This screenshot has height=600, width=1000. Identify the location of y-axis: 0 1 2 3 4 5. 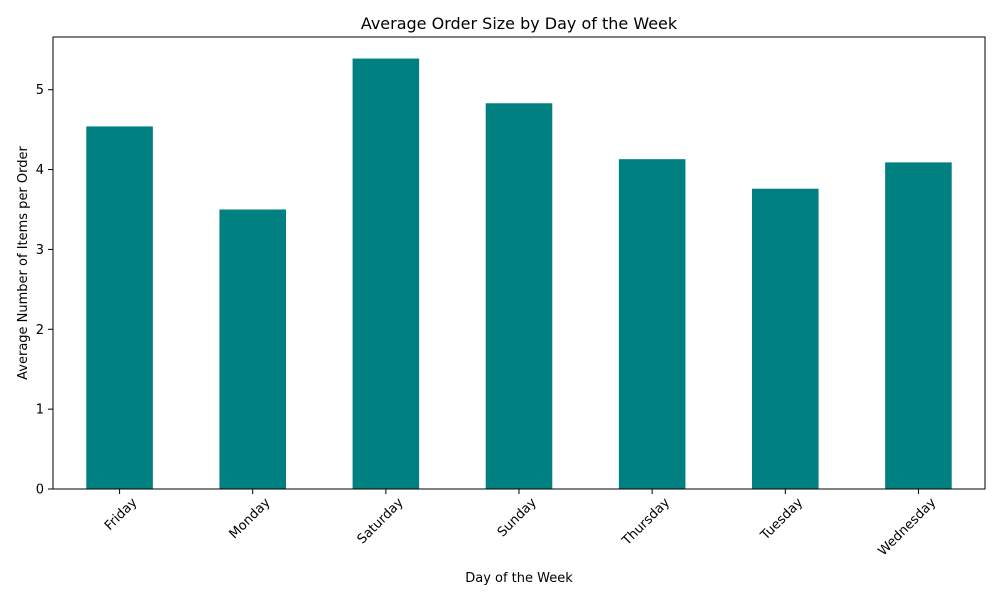
(44, 290).